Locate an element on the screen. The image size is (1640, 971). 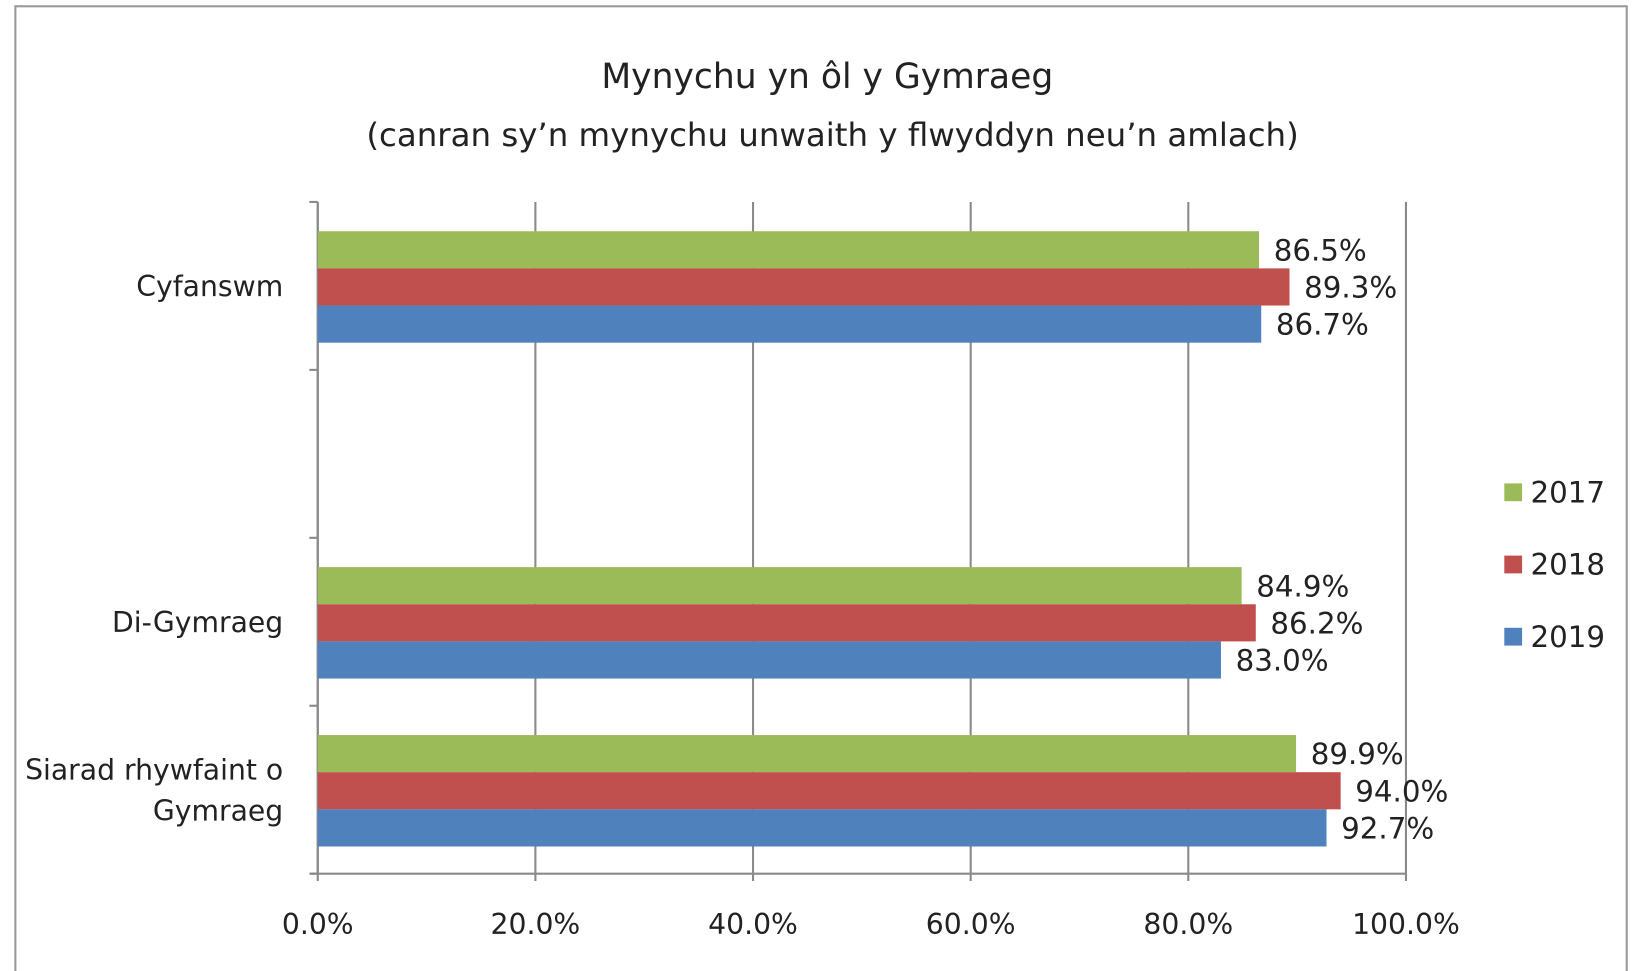
y-tick-label: Siarad rhywfaint o Gymraeg is located at coordinates (154, 790).